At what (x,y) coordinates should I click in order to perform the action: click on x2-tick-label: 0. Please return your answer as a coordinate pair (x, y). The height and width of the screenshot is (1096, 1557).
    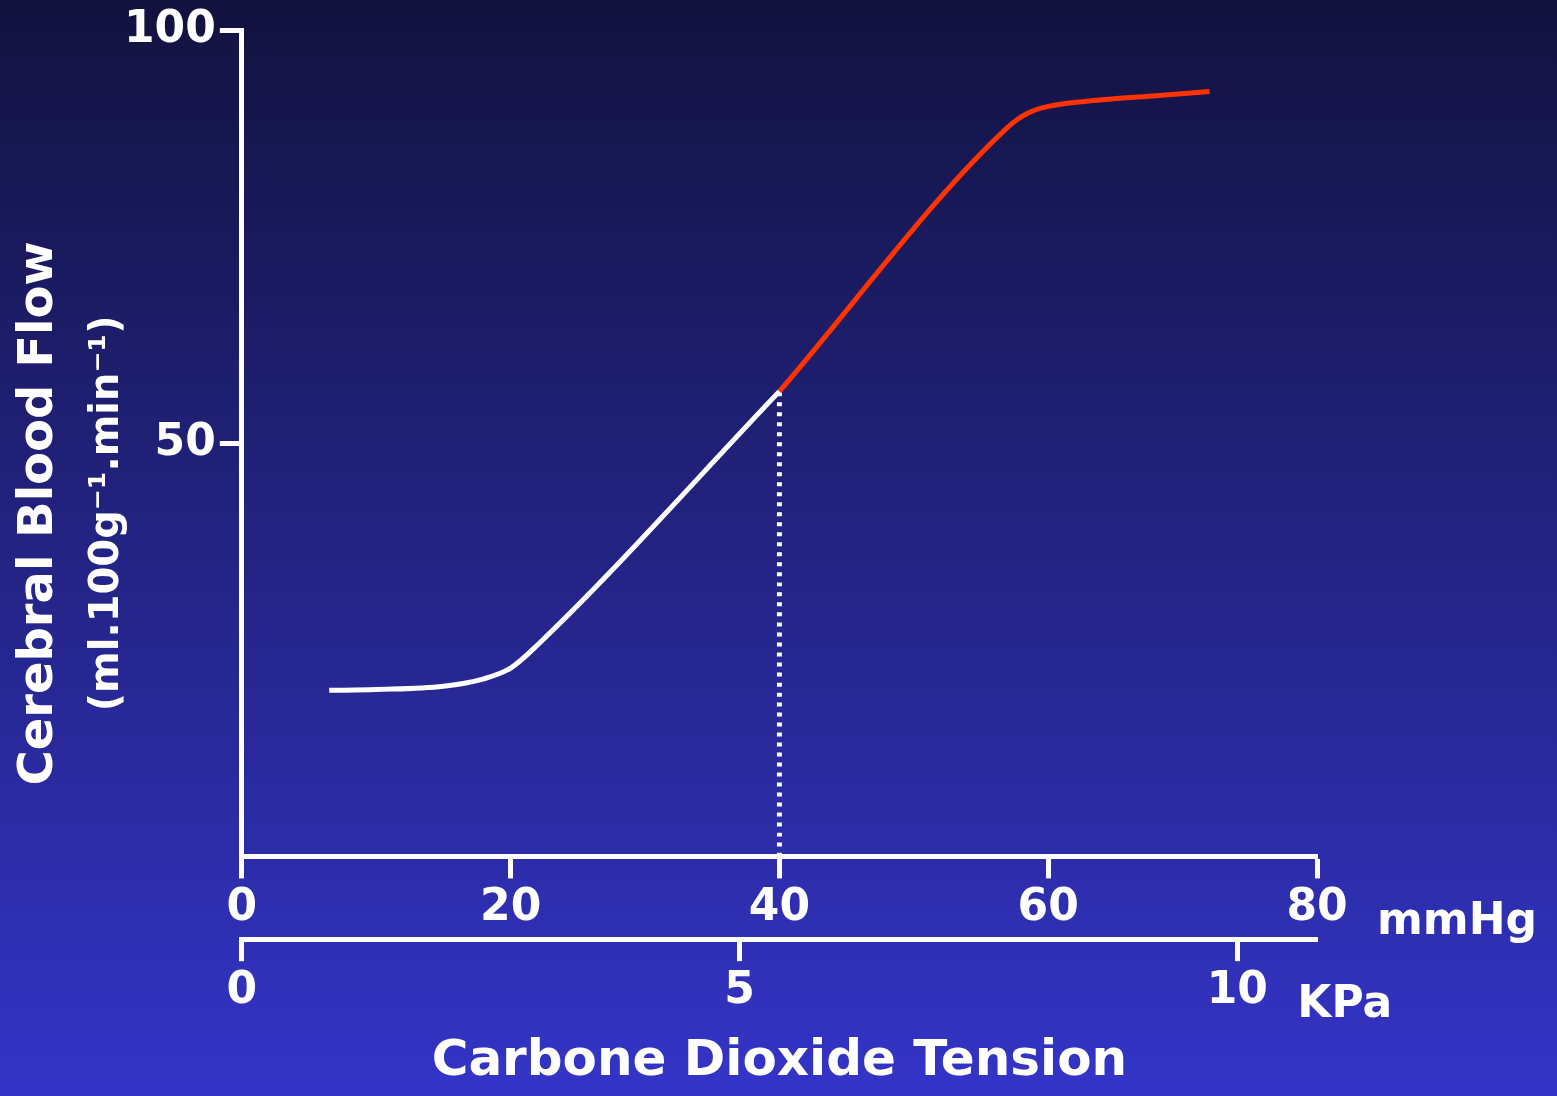
    Looking at the image, I should click on (242, 988).